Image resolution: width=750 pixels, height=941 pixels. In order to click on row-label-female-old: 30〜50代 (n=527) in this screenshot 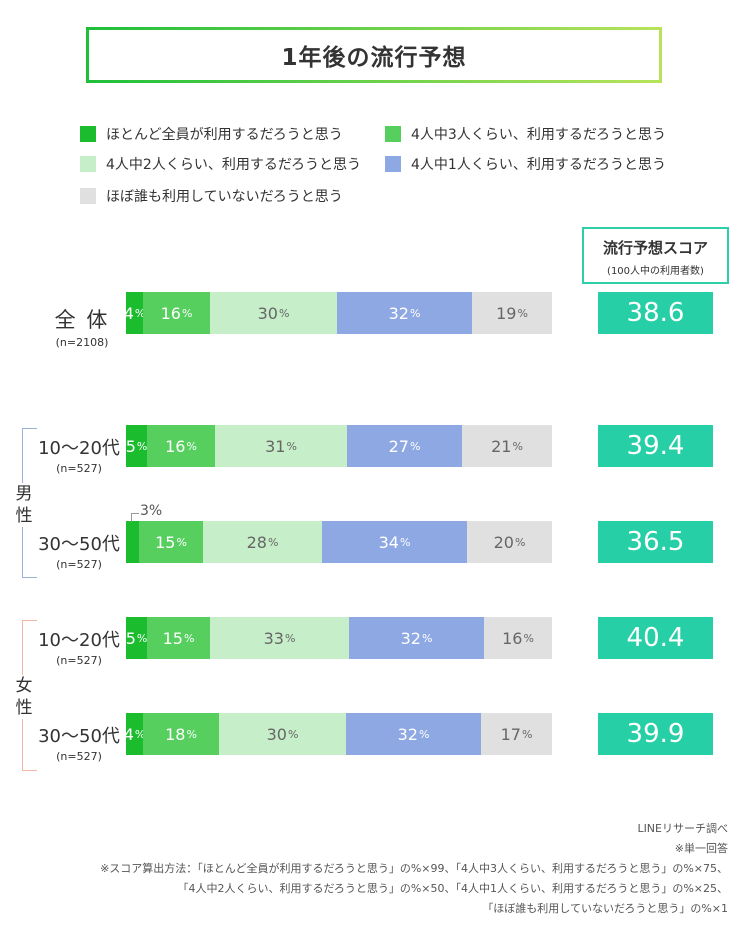, I will do `click(79, 742)`.